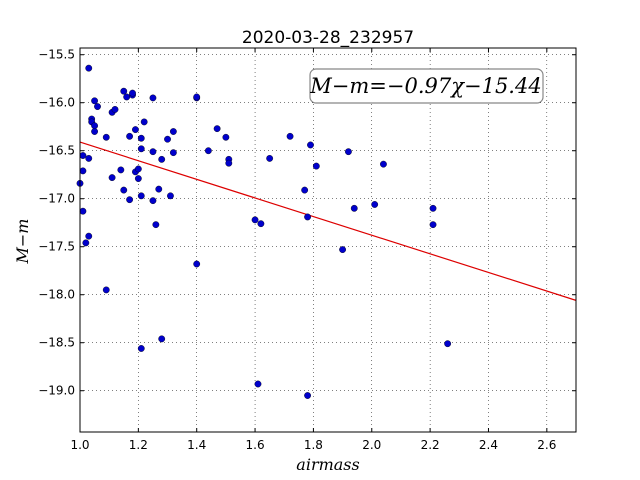 Image resolution: width=640 pixels, height=480 pixels. Describe the element at coordinates (56, 151) in the screenshot. I see `y-tick-label: −16.5` at that location.